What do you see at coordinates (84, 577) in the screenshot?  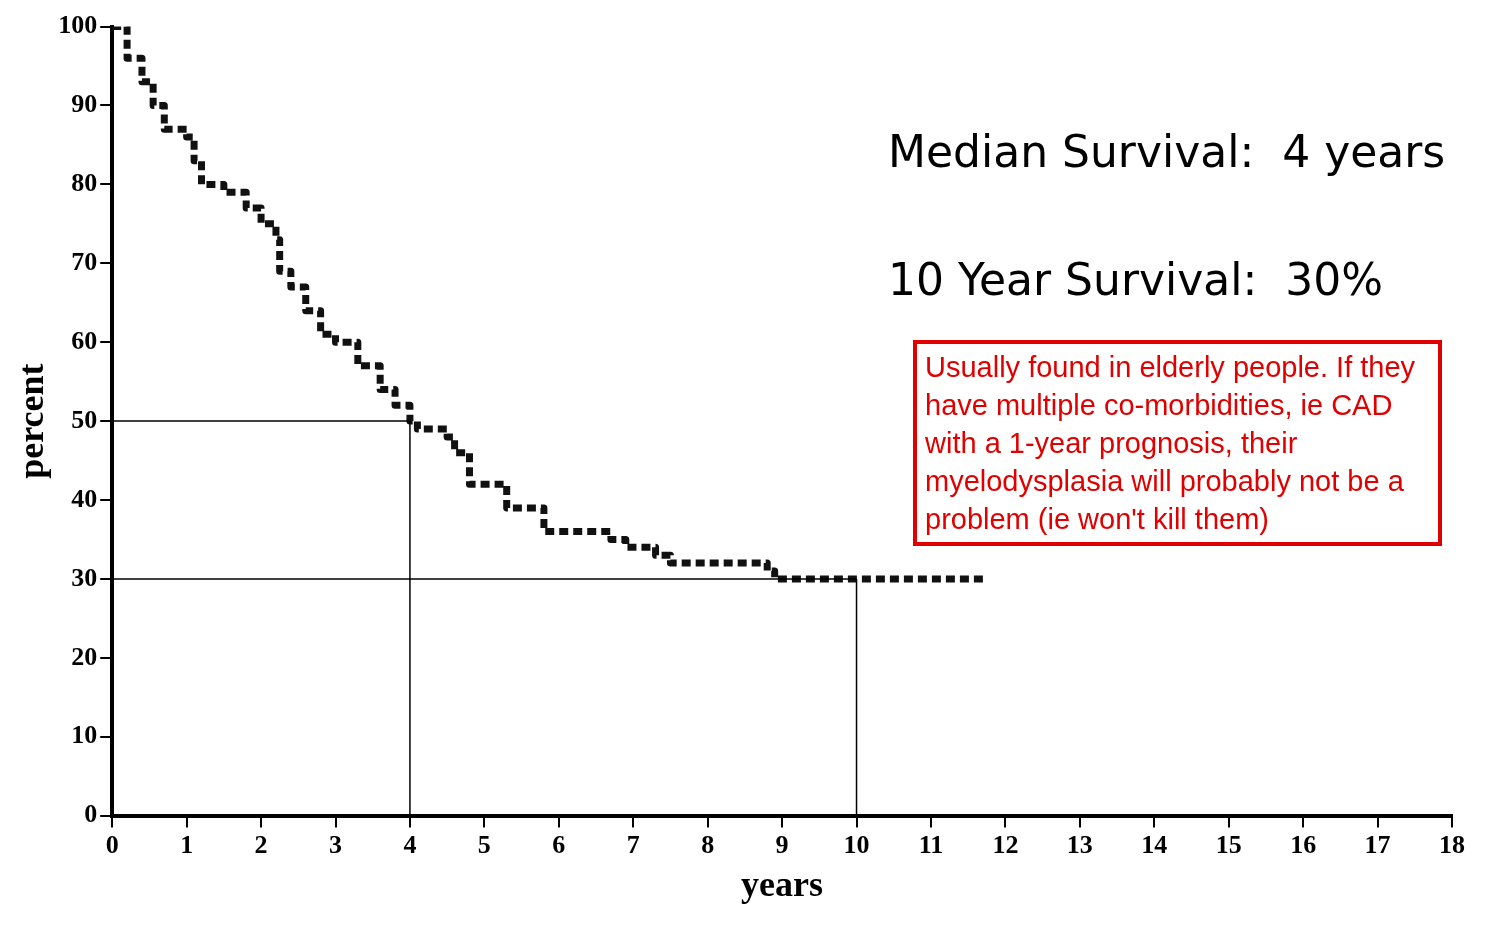 I see `y-tick-label: 30` at bounding box center [84, 577].